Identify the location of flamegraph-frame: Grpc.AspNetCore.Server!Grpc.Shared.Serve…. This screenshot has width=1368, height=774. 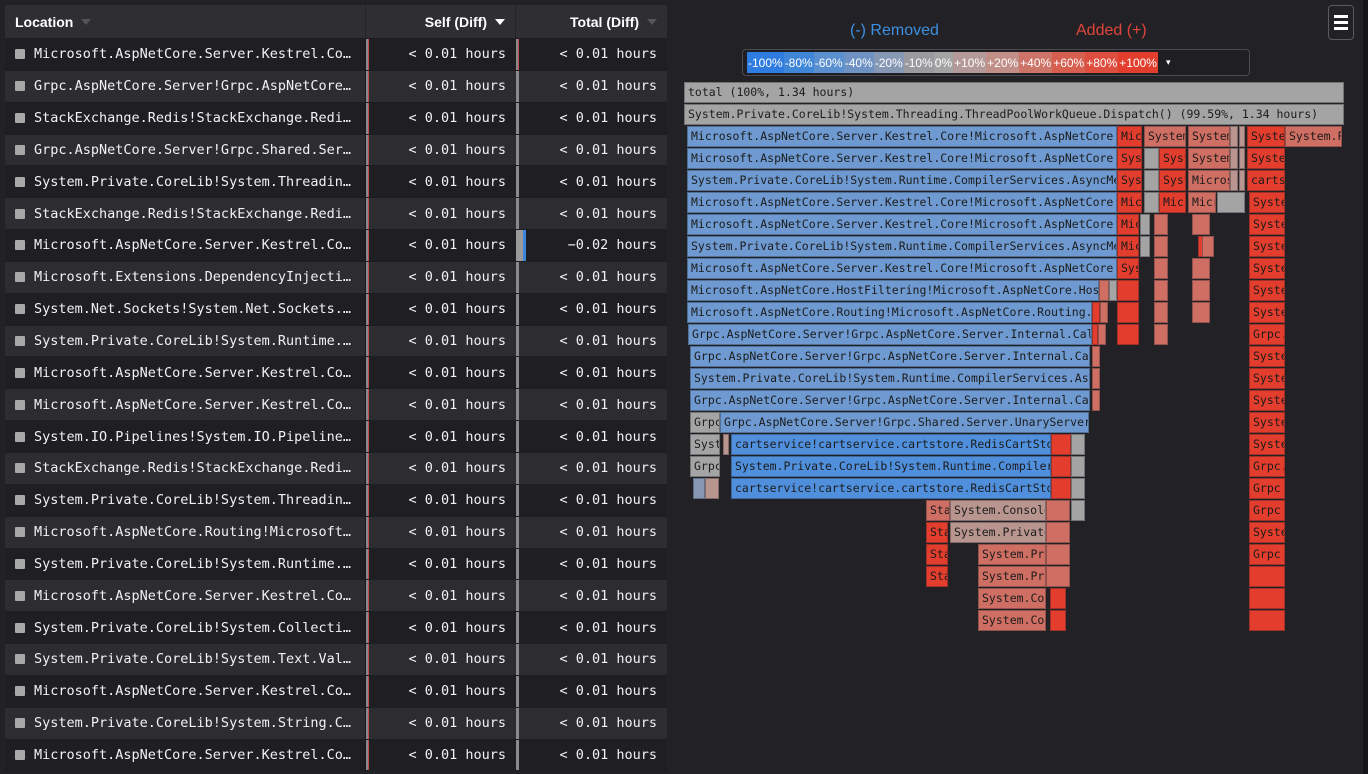
(904, 422).